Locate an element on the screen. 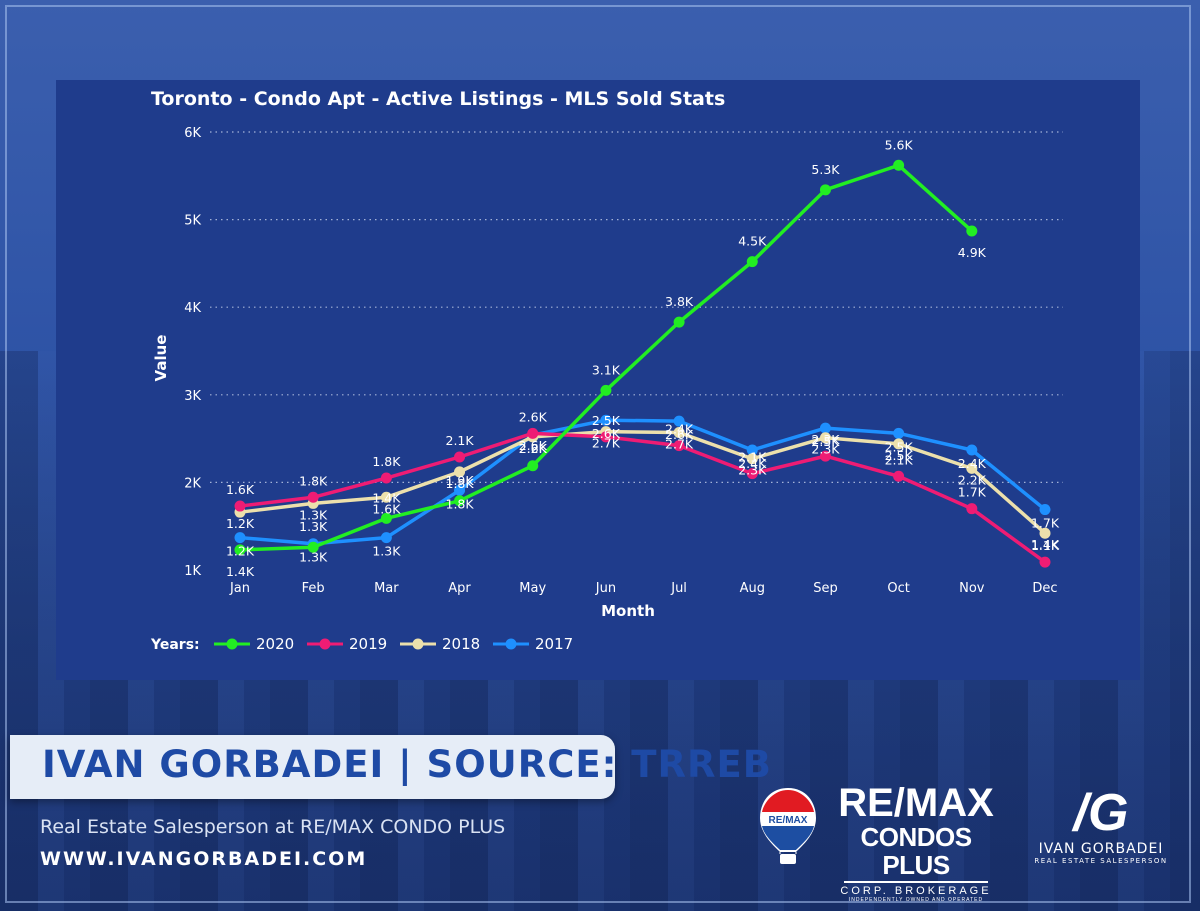 The image size is (1200, 911). ig-name: IVAN GORBADEI is located at coordinates (1101, 849).